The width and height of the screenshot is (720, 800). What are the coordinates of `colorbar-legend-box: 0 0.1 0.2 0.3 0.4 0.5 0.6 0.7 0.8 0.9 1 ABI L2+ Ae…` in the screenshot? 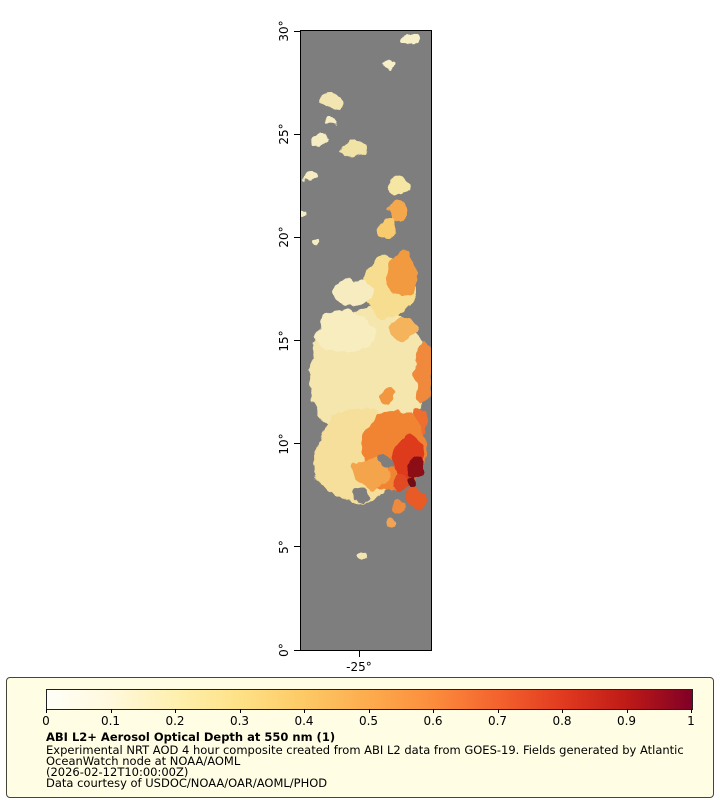 It's located at (360, 737).